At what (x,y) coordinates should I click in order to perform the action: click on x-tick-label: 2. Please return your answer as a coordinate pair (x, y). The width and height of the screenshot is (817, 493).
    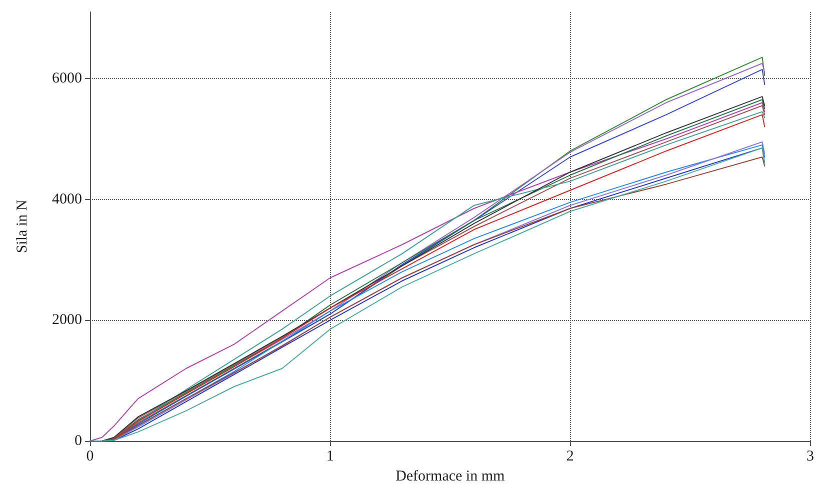
    Looking at the image, I should click on (570, 456).